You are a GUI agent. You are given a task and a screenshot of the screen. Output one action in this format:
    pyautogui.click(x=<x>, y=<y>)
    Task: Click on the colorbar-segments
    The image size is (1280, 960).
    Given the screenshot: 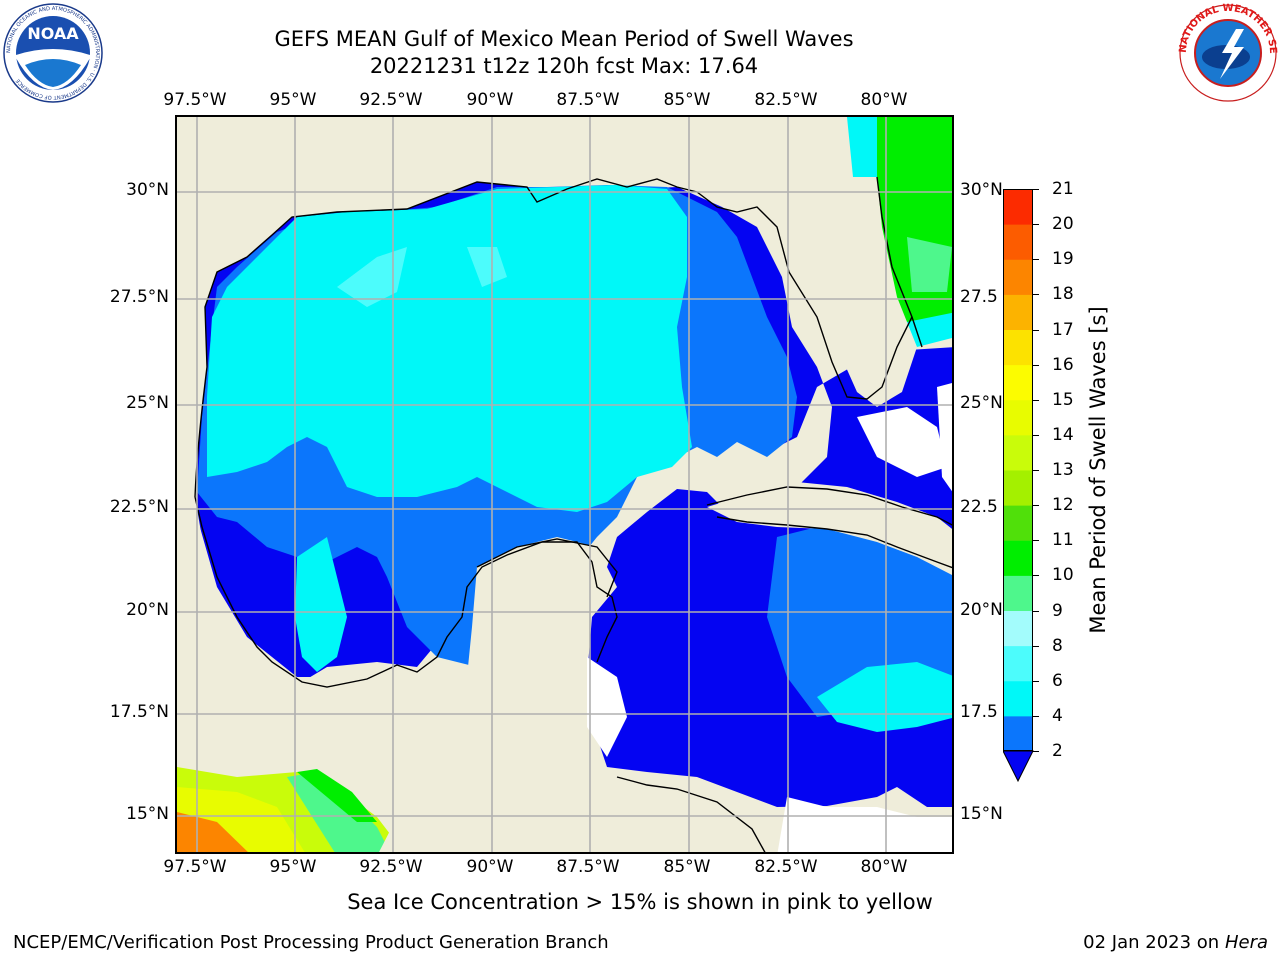 What is the action you would take?
    pyautogui.click(x=1018, y=470)
    